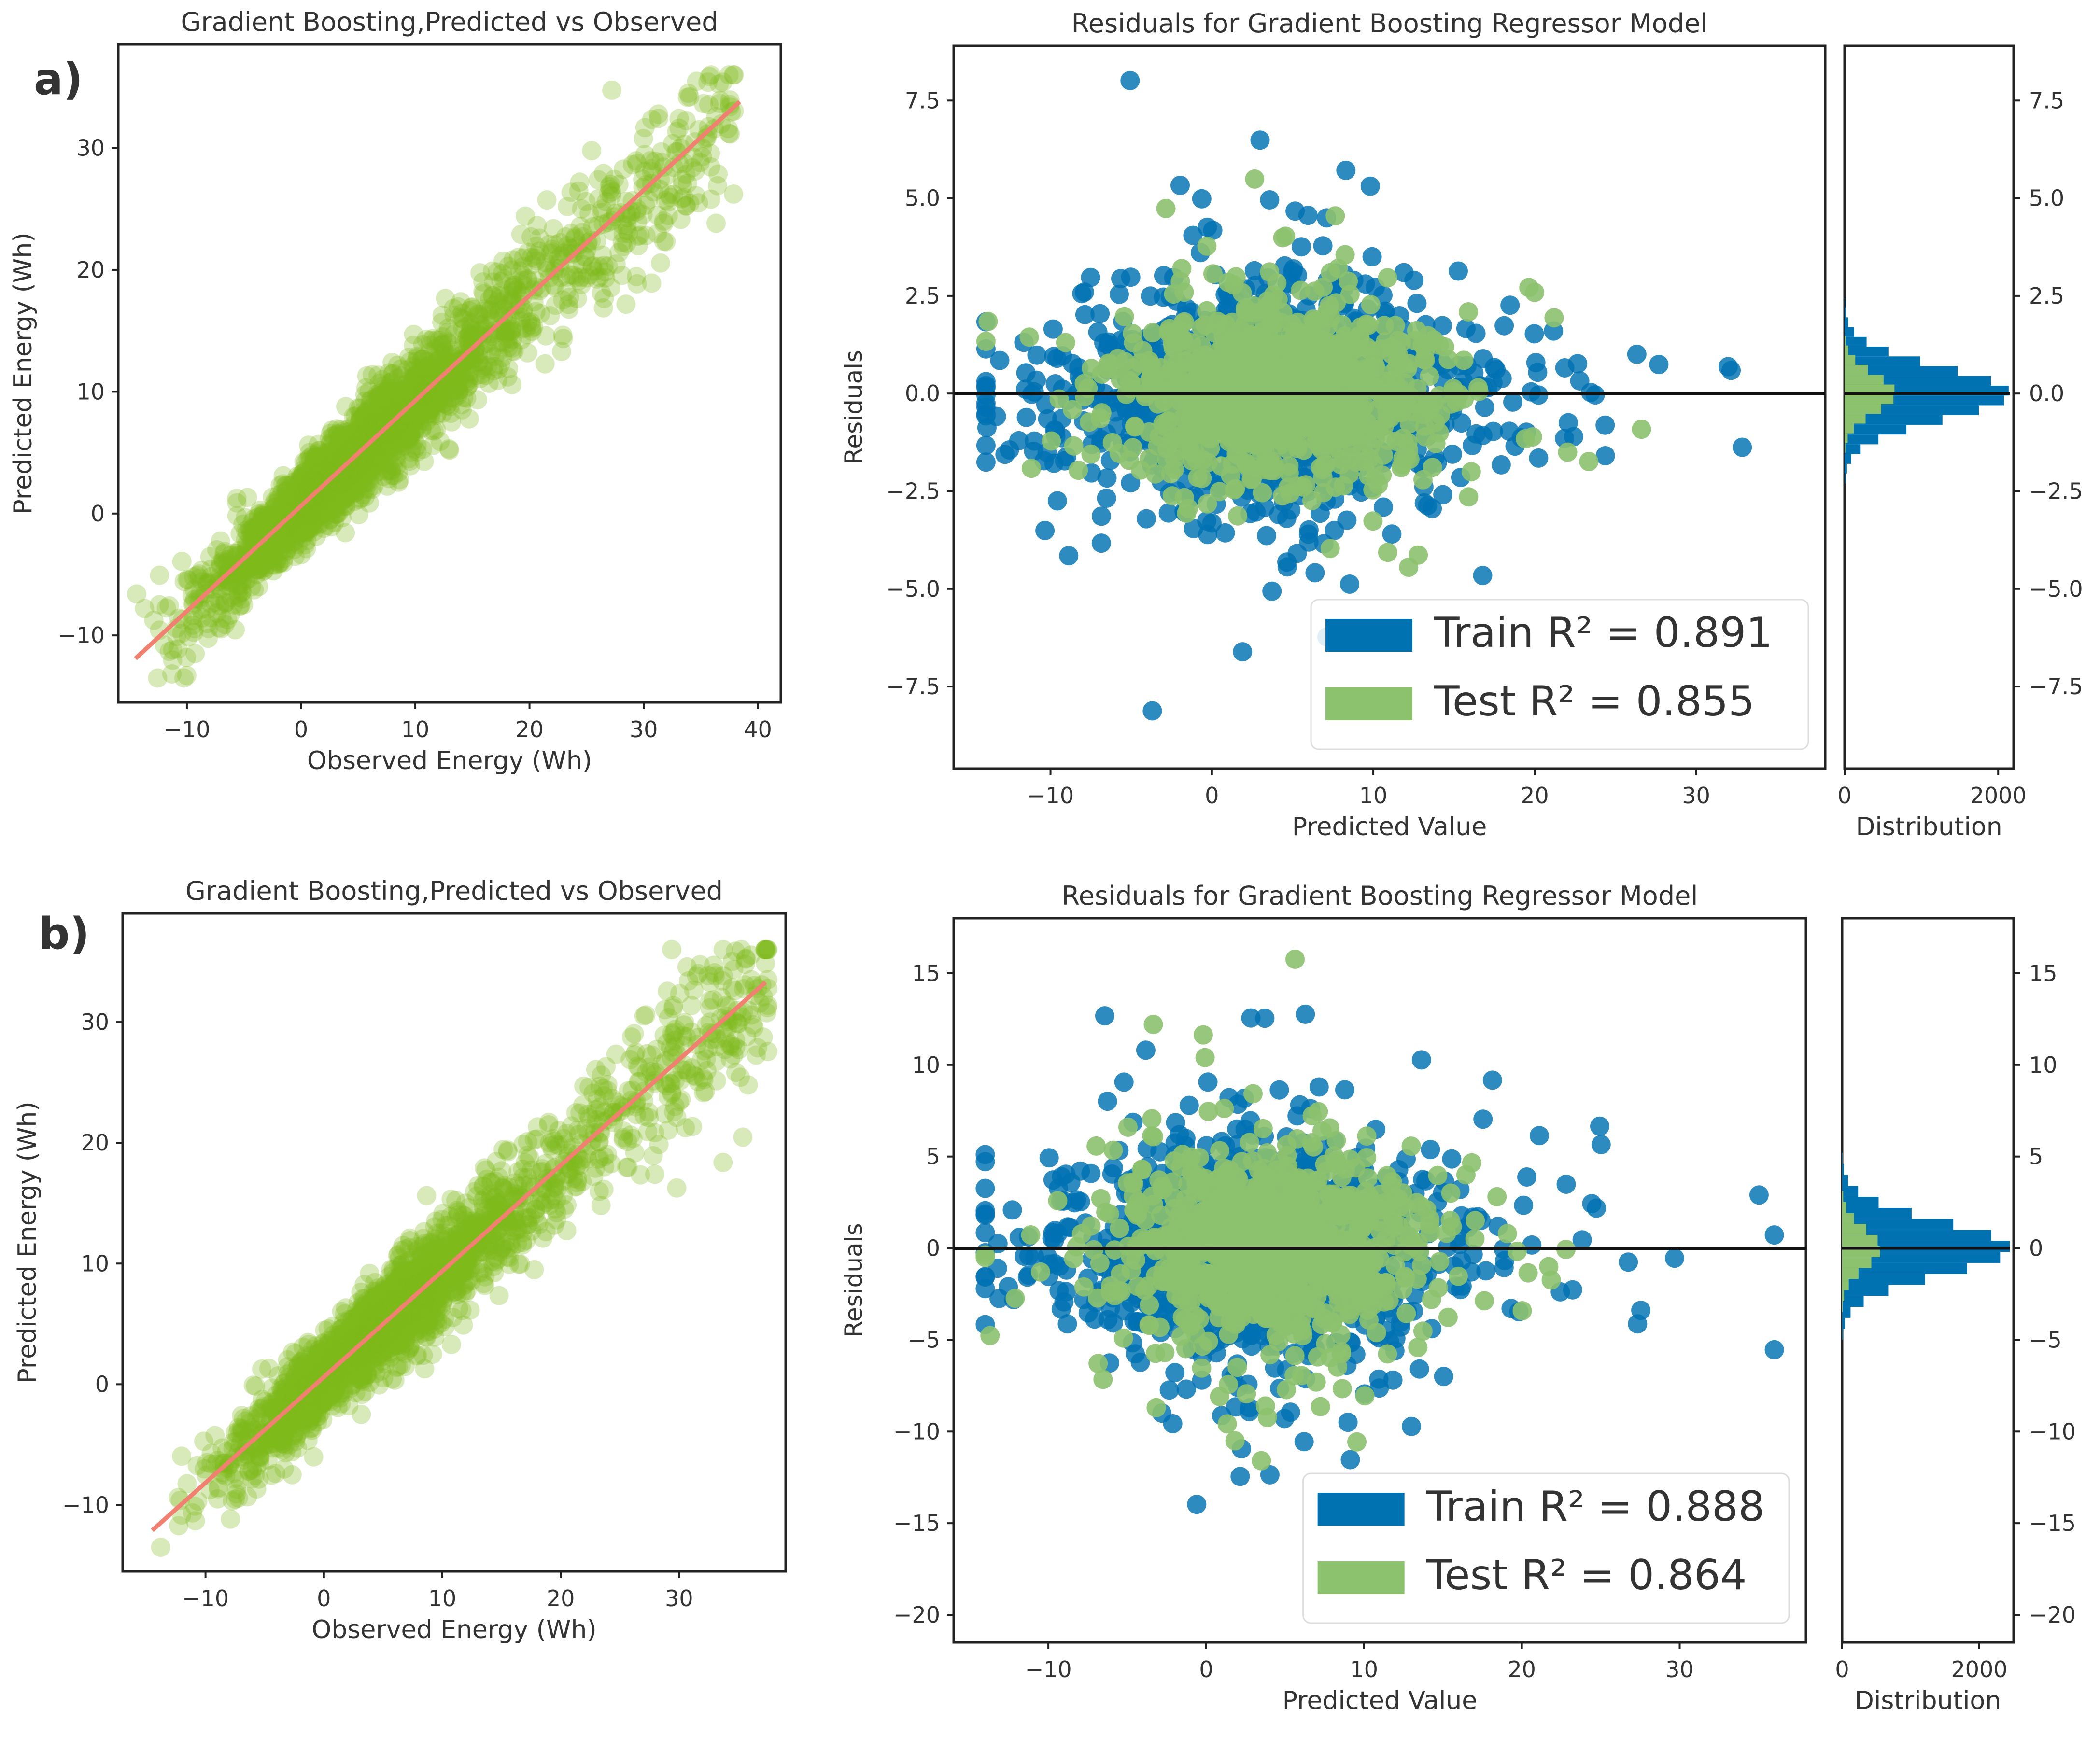 The width and height of the screenshot is (2100, 1737). I want to click on y-tick-label: 0.0, so click(922, 393).